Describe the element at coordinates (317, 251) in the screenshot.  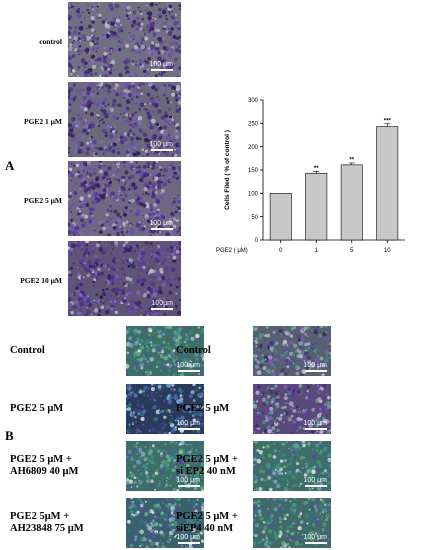
I see `x-tick-label: 1` at that location.